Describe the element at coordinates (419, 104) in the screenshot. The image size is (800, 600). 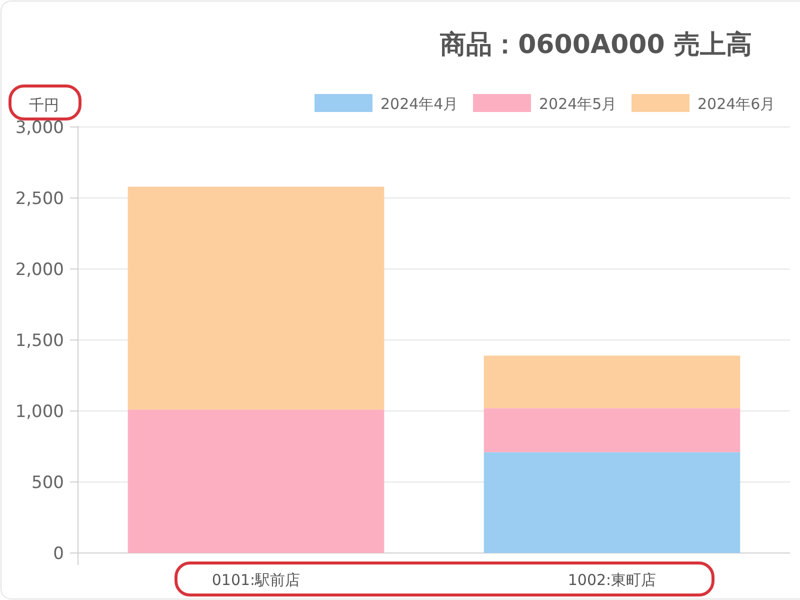
I see `legend-label: 2024年4月` at that location.